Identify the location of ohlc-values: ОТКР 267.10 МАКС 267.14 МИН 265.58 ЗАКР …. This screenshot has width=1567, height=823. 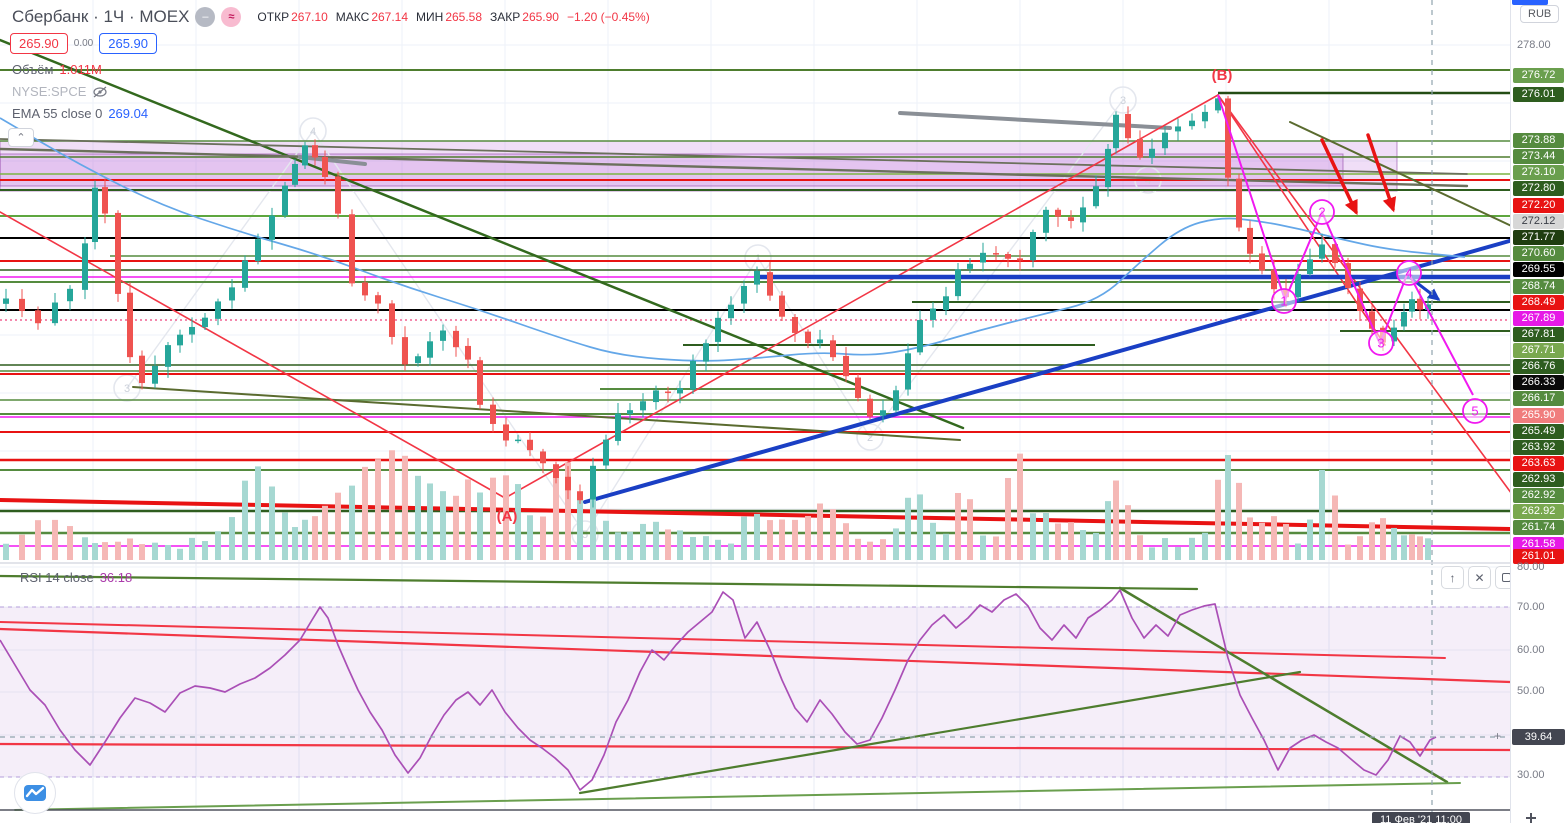
(456, 17).